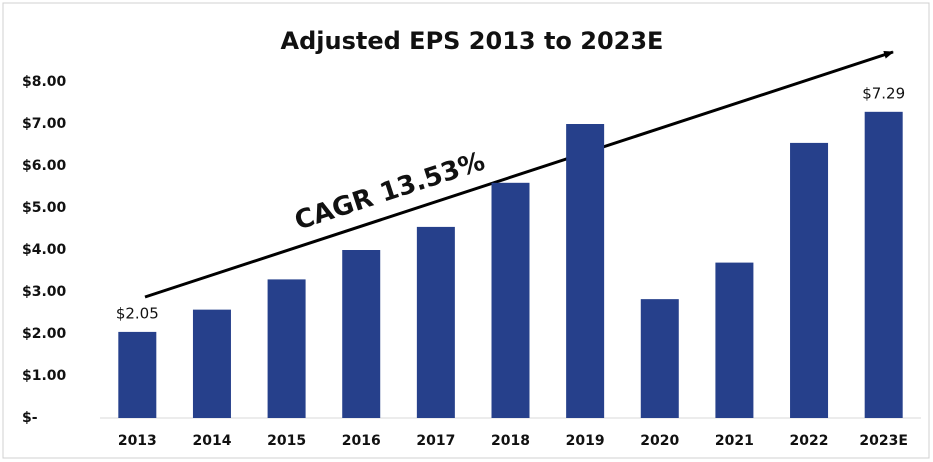  I want to click on y-tick-label: $2.00, so click(44, 334).